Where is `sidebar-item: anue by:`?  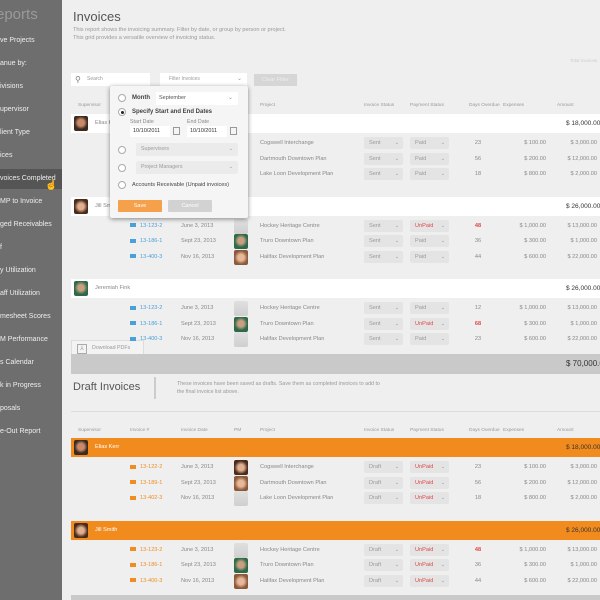
sidebar-item: anue by: is located at coordinates (13, 63).